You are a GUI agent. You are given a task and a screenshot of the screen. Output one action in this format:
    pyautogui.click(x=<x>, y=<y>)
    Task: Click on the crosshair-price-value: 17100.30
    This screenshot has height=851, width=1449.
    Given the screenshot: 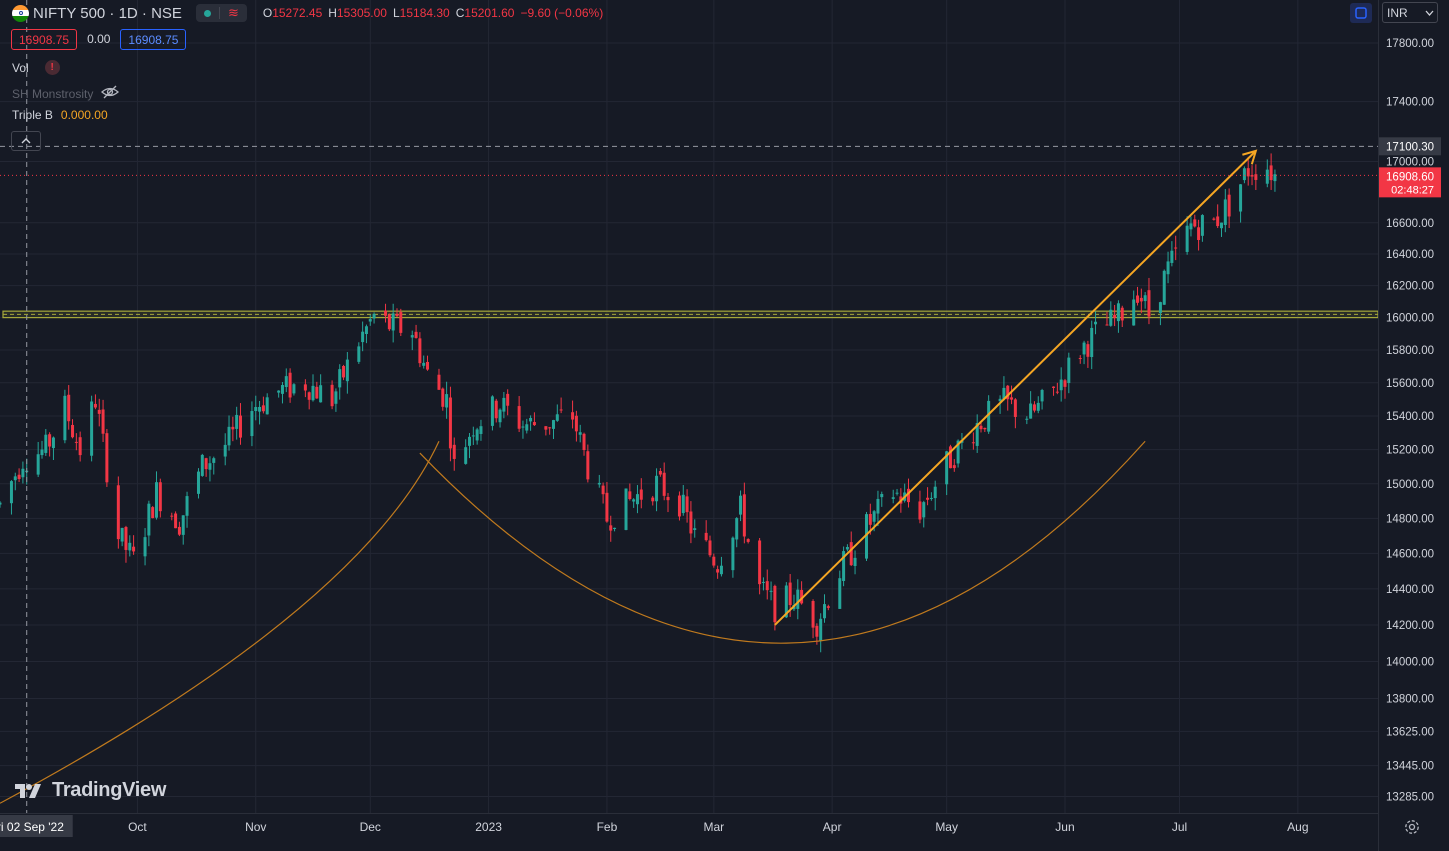 What is the action you would take?
    pyautogui.click(x=1410, y=147)
    